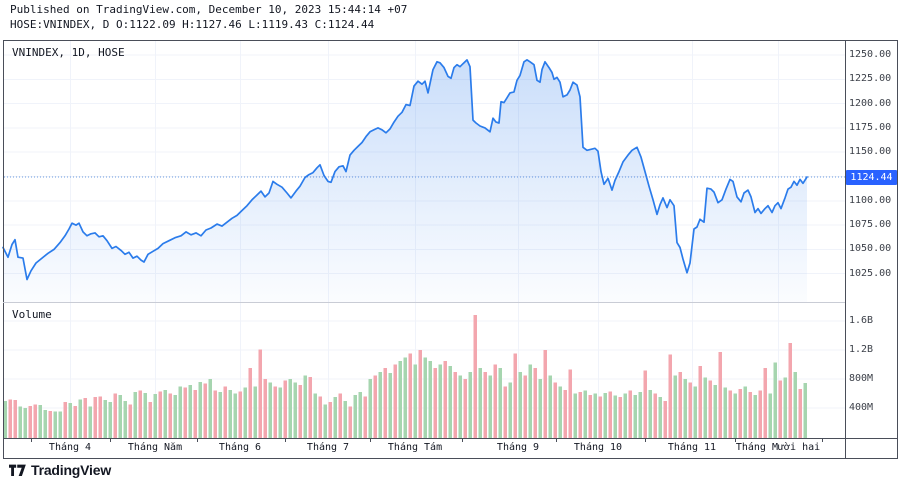 The height and width of the screenshot is (485, 900). I want to click on tradingview-logo-text: TradingView, so click(71, 470).